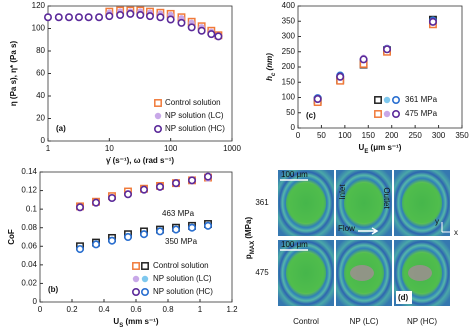 The width and height of the screenshot is (474, 331). I want to click on y-tick-label: 120, so click(39, 5).